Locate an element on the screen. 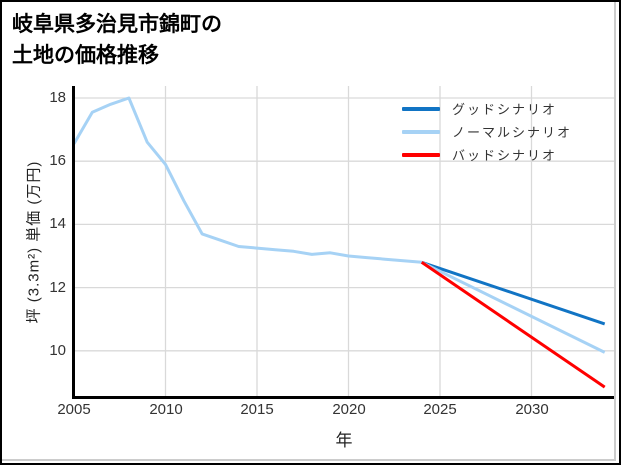 The height and width of the screenshot is (465, 621). y-tick-label: 14 is located at coordinates (57, 223).